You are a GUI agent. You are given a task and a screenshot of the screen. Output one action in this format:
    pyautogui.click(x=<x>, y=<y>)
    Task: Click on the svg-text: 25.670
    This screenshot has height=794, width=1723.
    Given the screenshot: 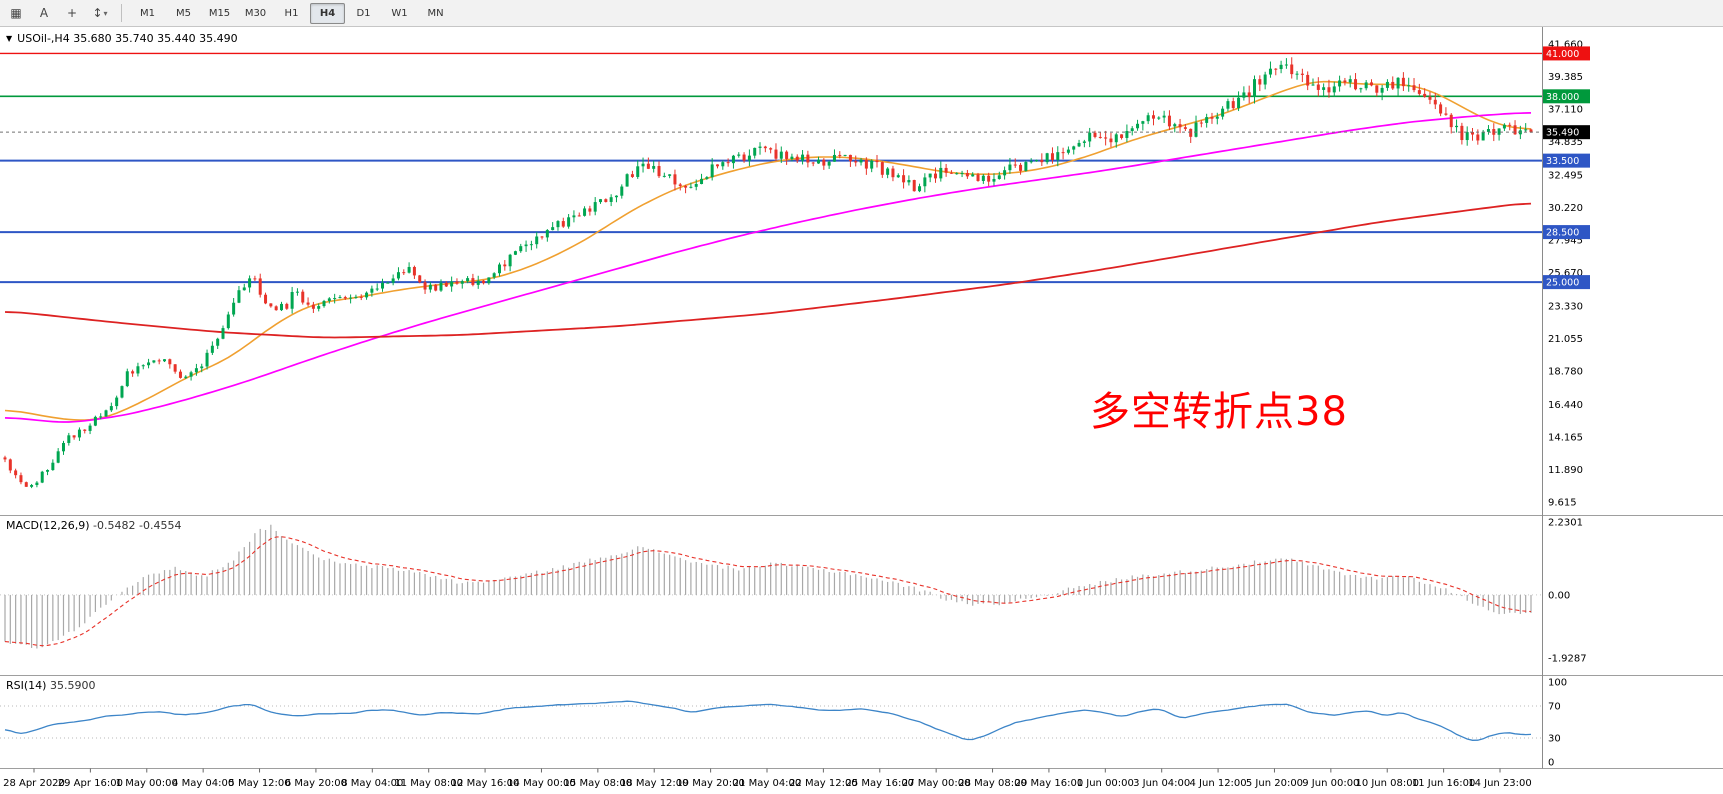 What is the action you would take?
    pyautogui.click(x=1565, y=273)
    